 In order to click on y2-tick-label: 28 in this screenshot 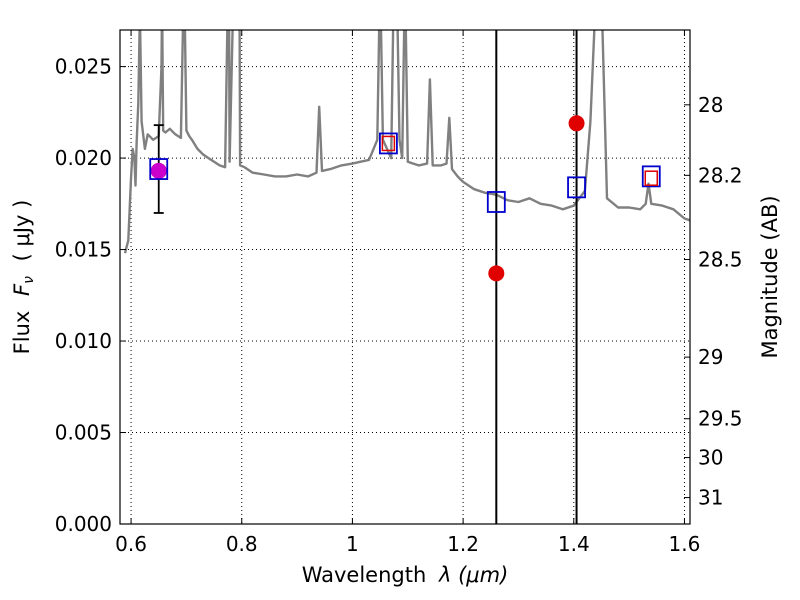, I will do `click(710, 105)`.